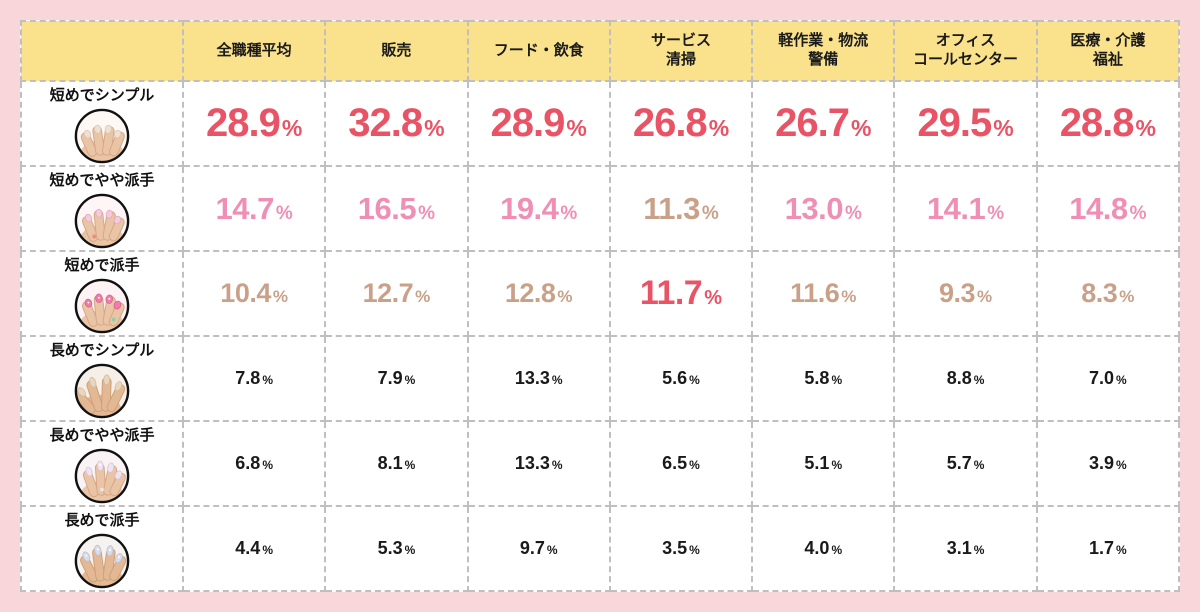 The height and width of the screenshot is (612, 1200). I want to click on value-cell: 5.7%, so click(965, 463).